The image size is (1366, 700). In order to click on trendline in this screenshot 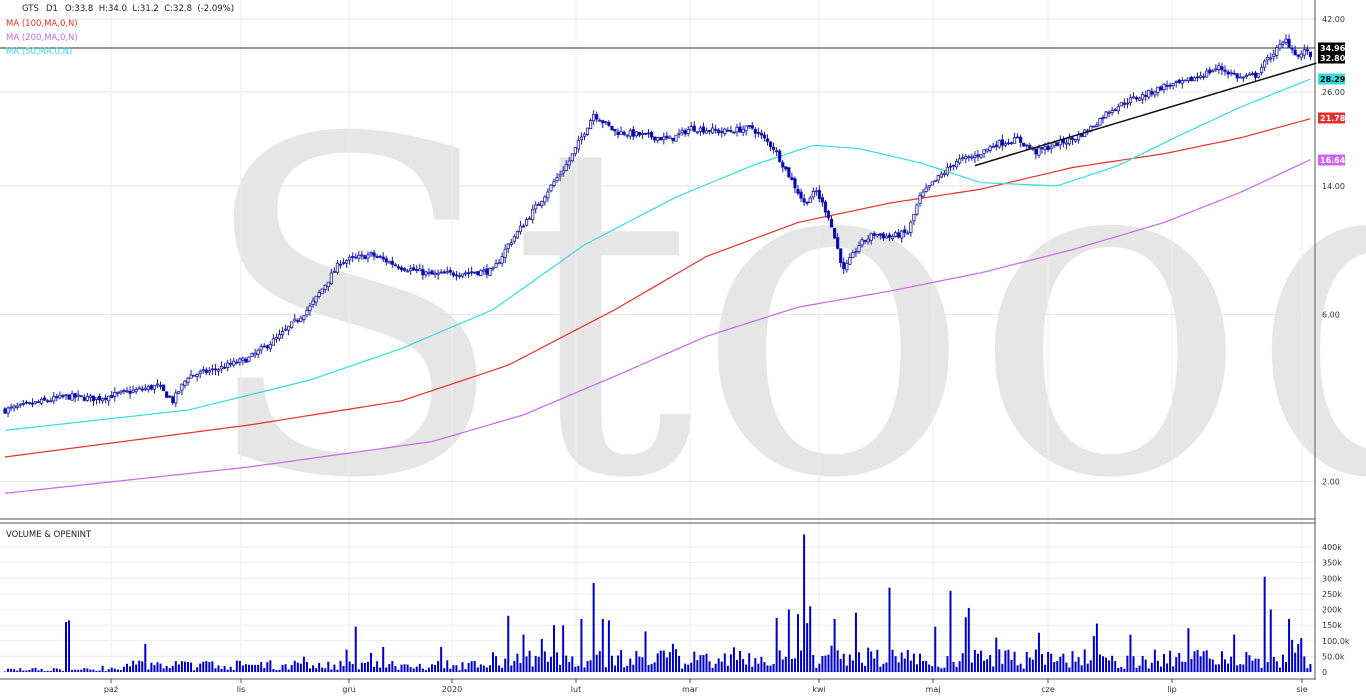, I will do `click(1145, 114)`.